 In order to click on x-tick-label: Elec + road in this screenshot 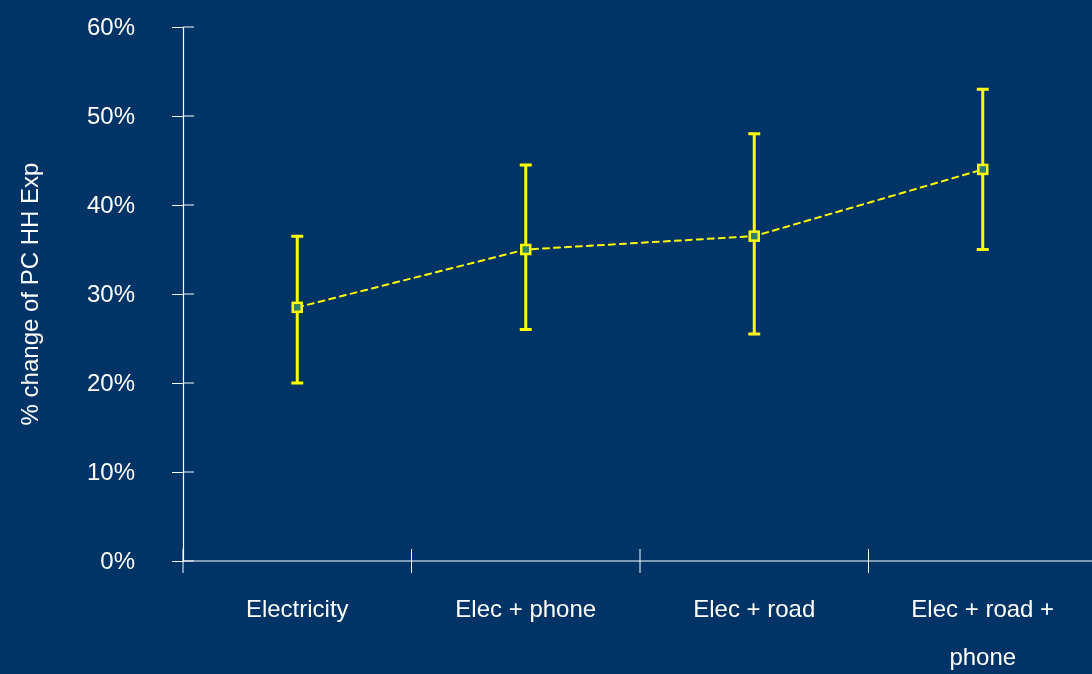, I will do `click(754, 608)`.